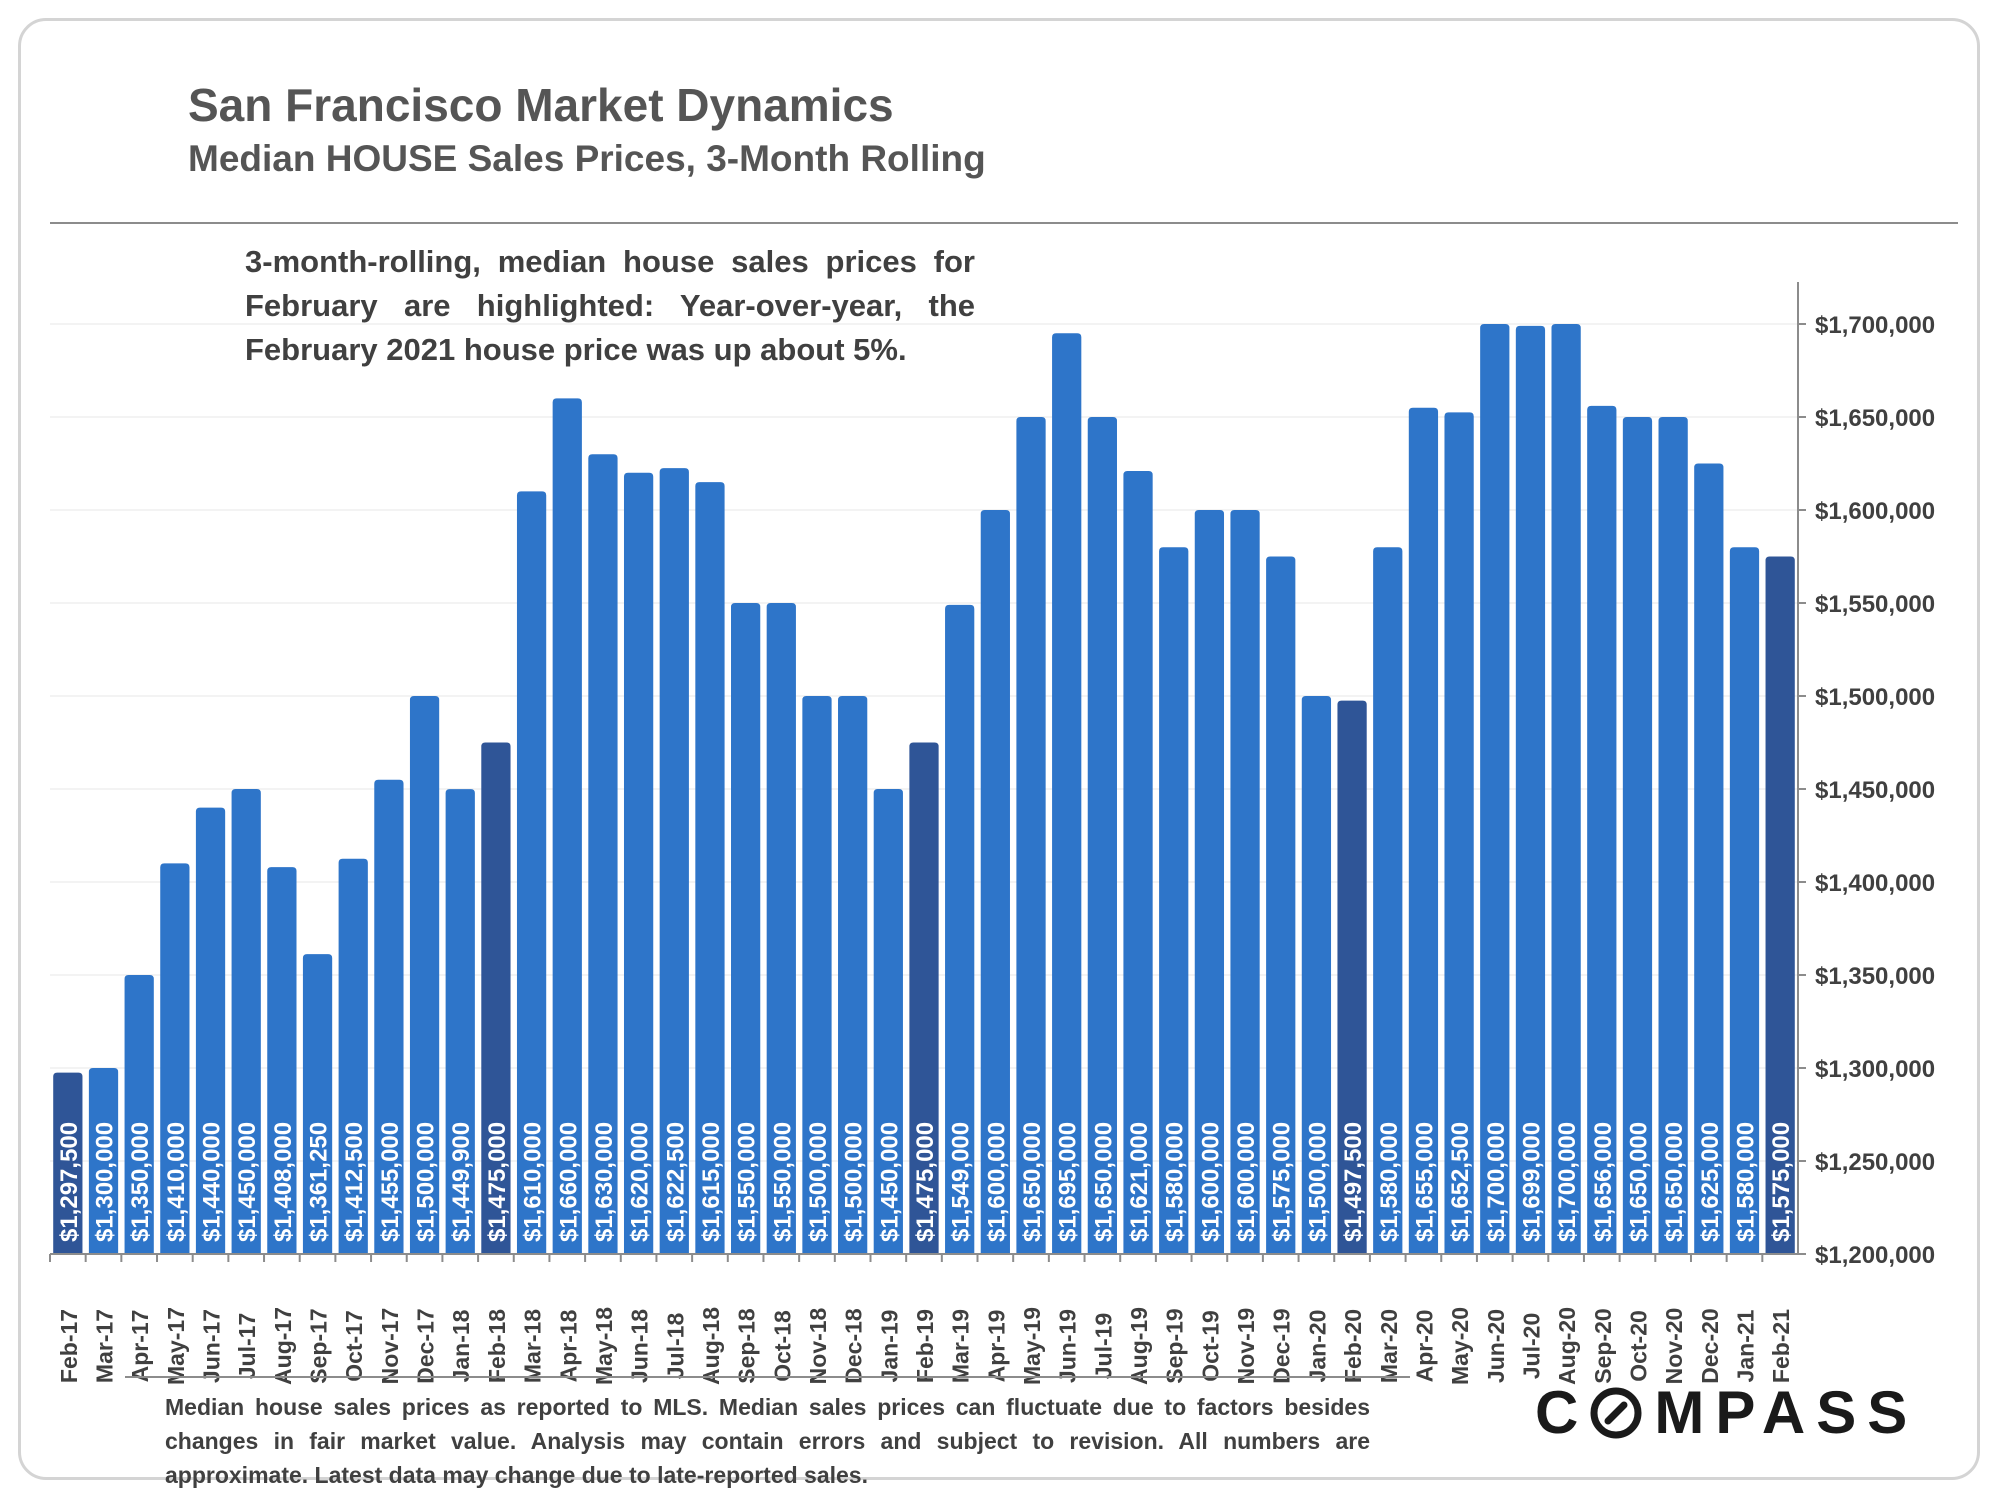 The image size is (2000, 1500). Describe the element at coordinates (1567, 1346) in the screenshot. I see `x-tick-label: Aug-20` at that location.